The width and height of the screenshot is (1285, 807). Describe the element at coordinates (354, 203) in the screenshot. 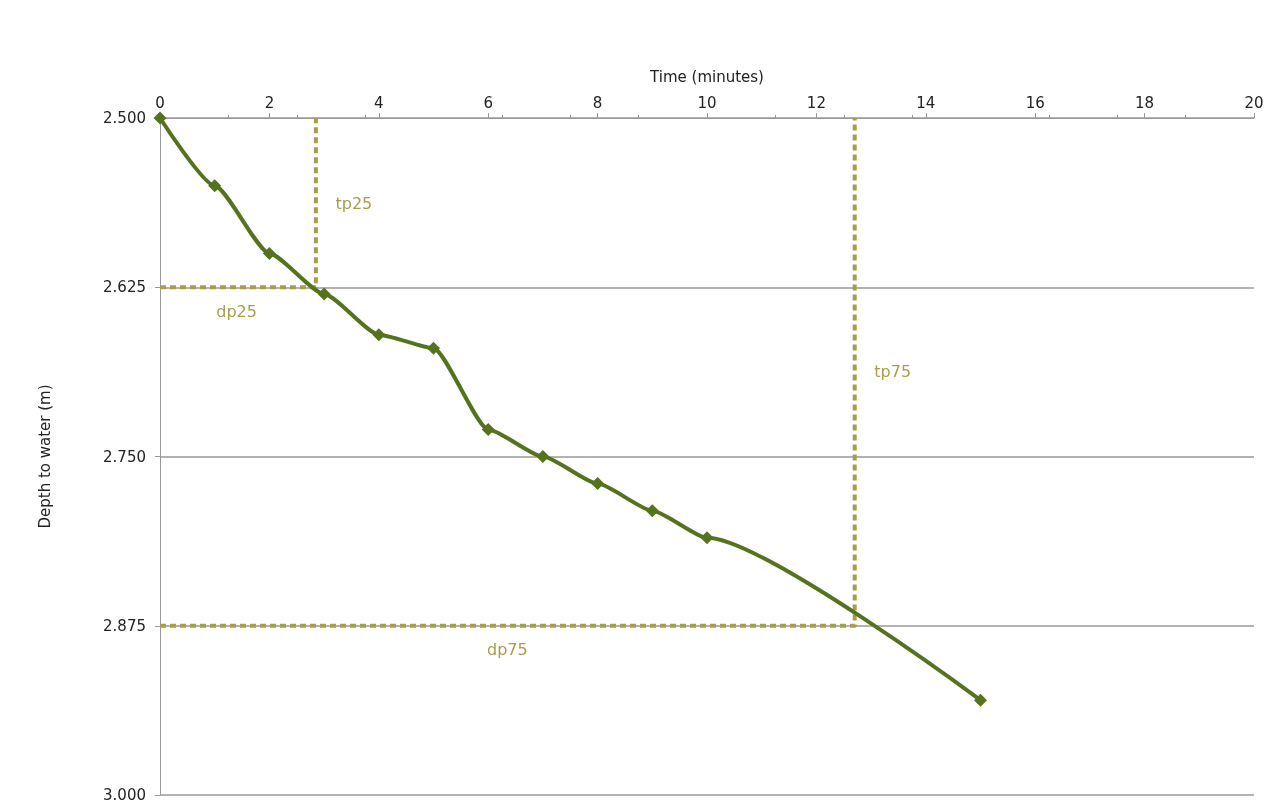

I see `annotation: tp25` at that location.